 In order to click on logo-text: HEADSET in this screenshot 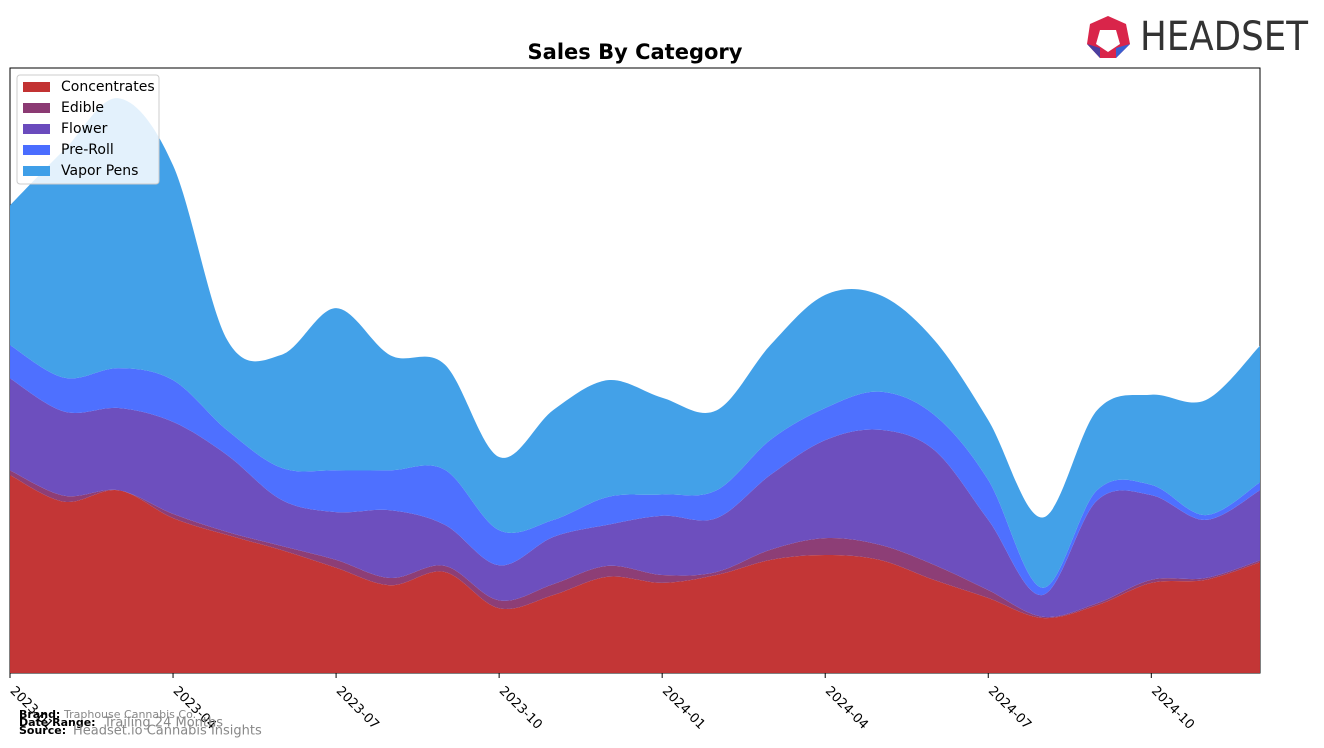, I will do `click(1224, 37)`.